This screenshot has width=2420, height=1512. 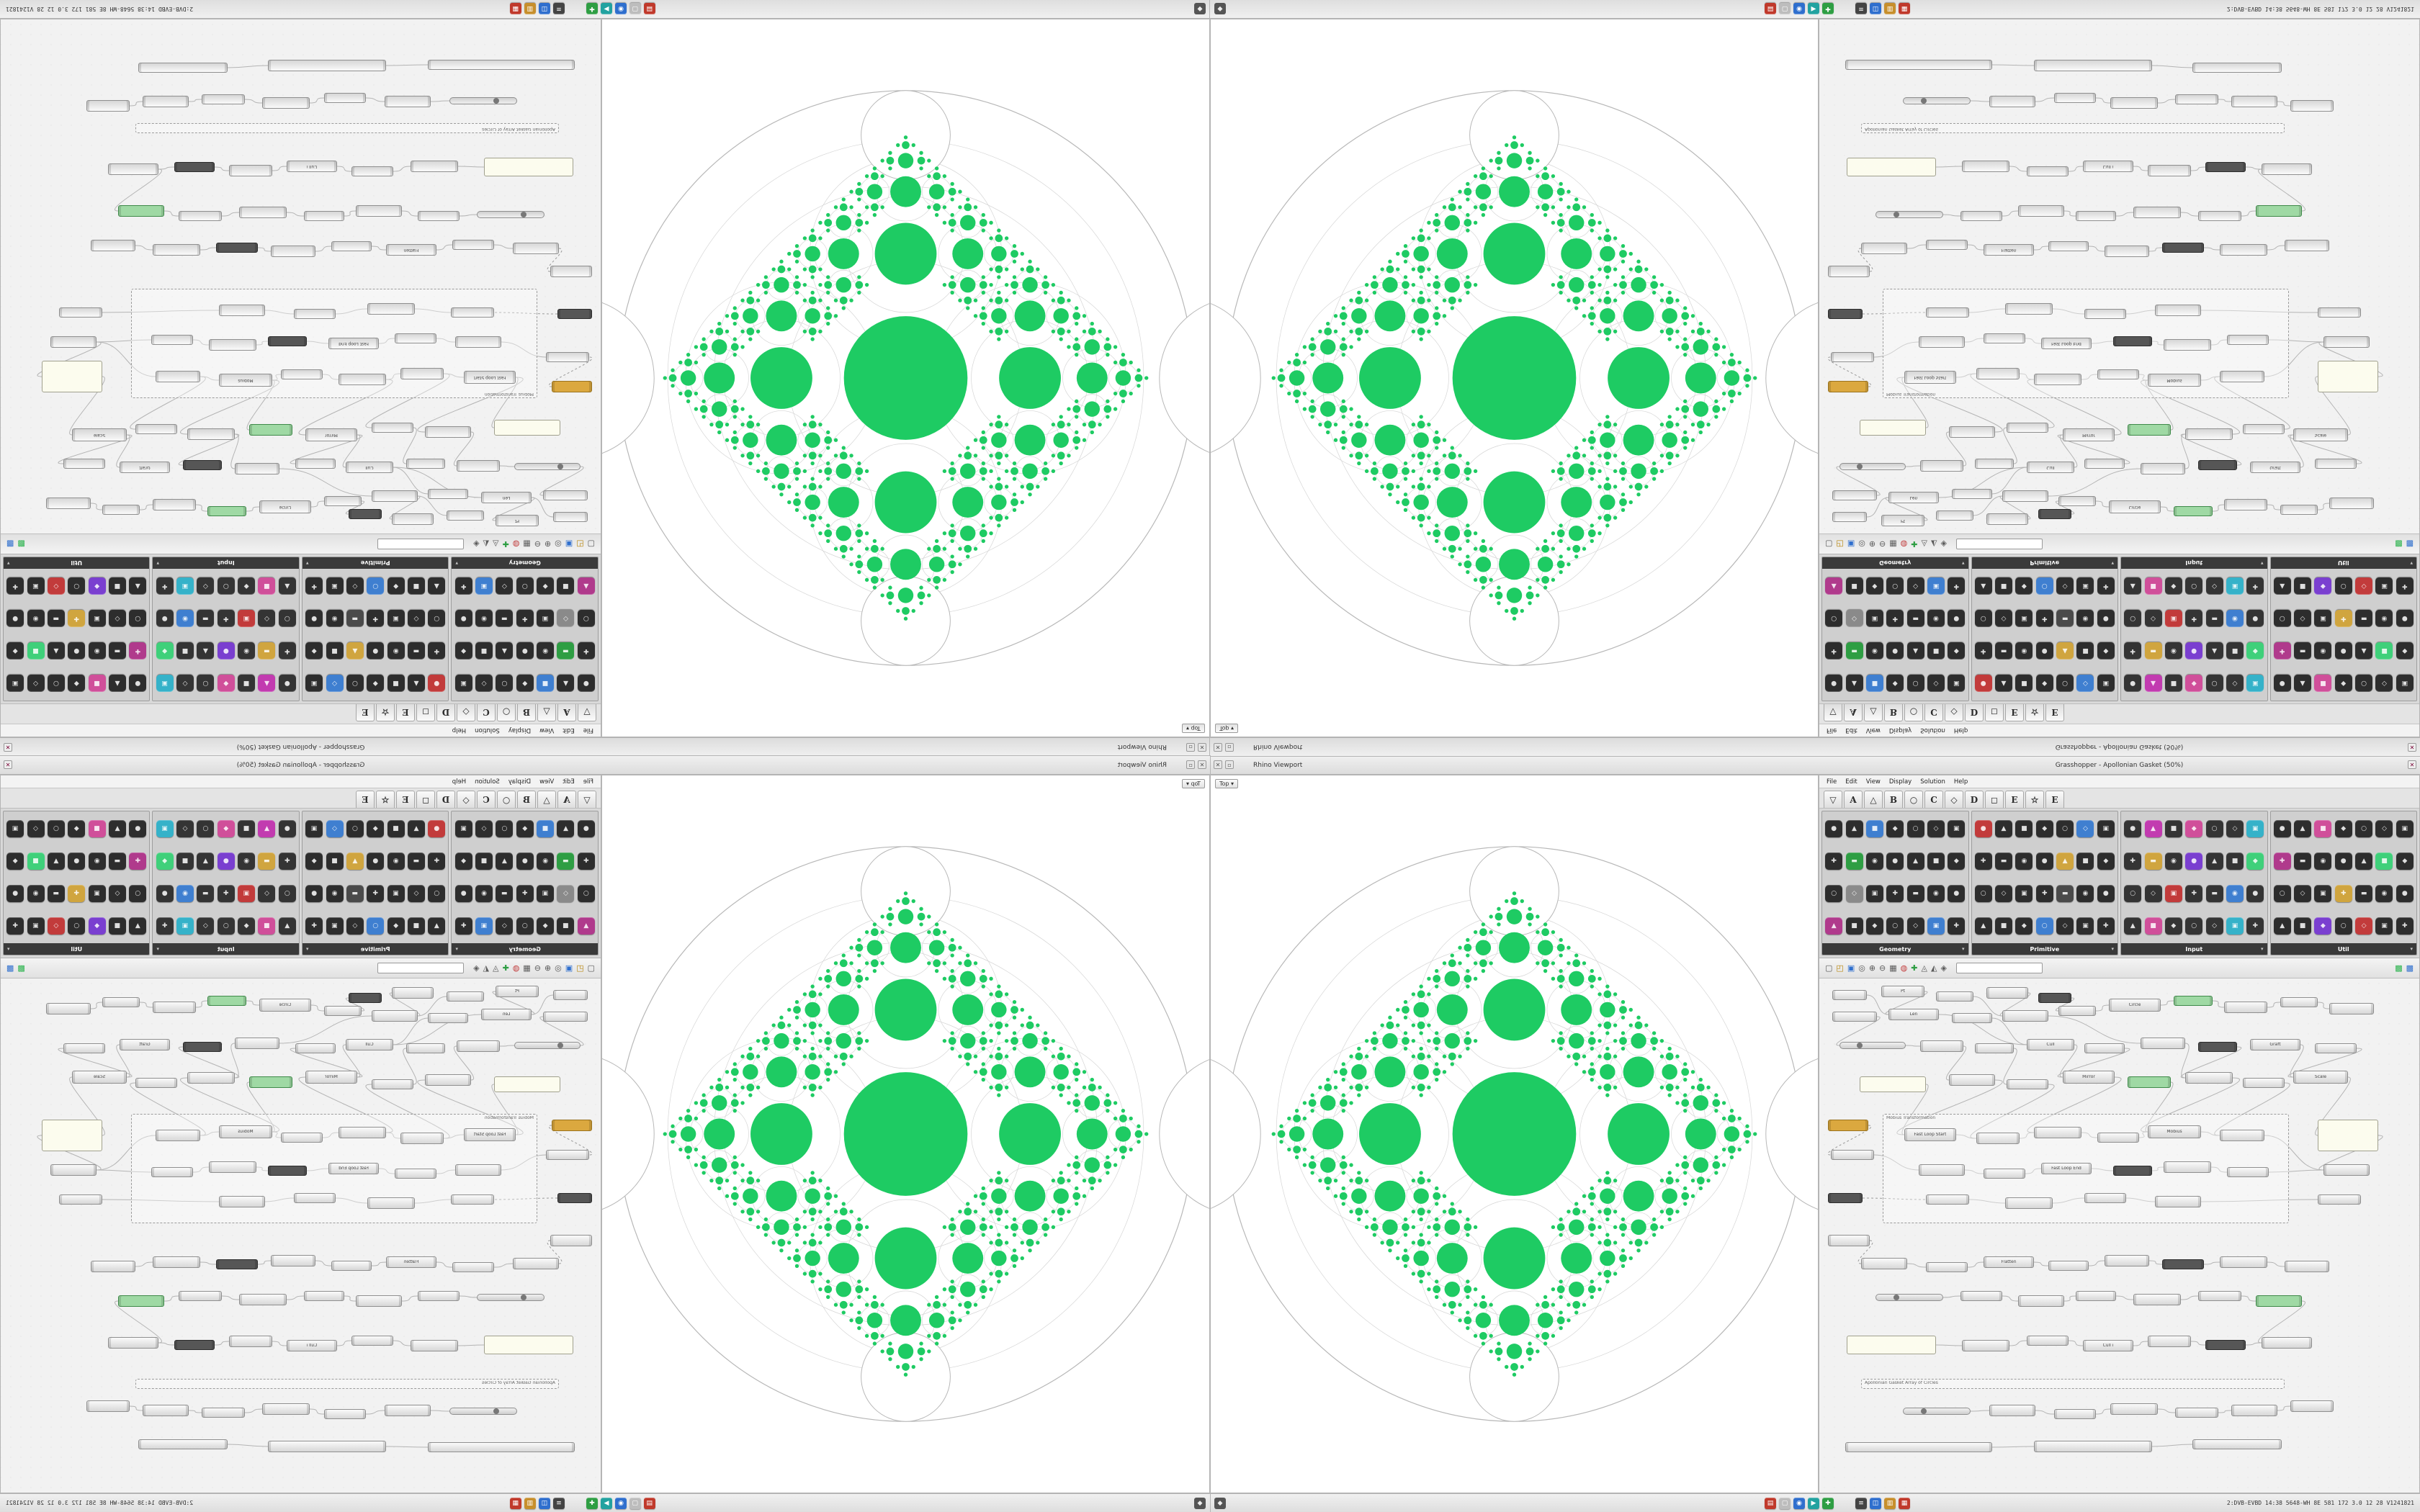 What do you see at coordinates (1200, 1503) in the screenshot?
I see `launcher-icon: ◆` at bounding box center [1200, 1503].